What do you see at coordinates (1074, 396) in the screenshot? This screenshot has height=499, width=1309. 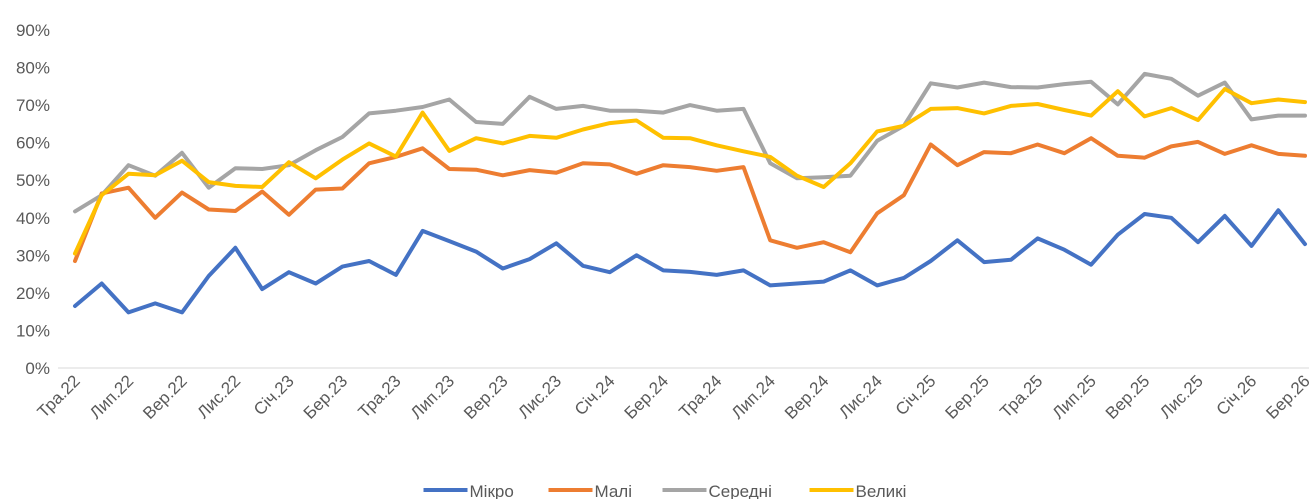 I see `x-tick-label: Лип.25` at bounding box center [1074, 396].